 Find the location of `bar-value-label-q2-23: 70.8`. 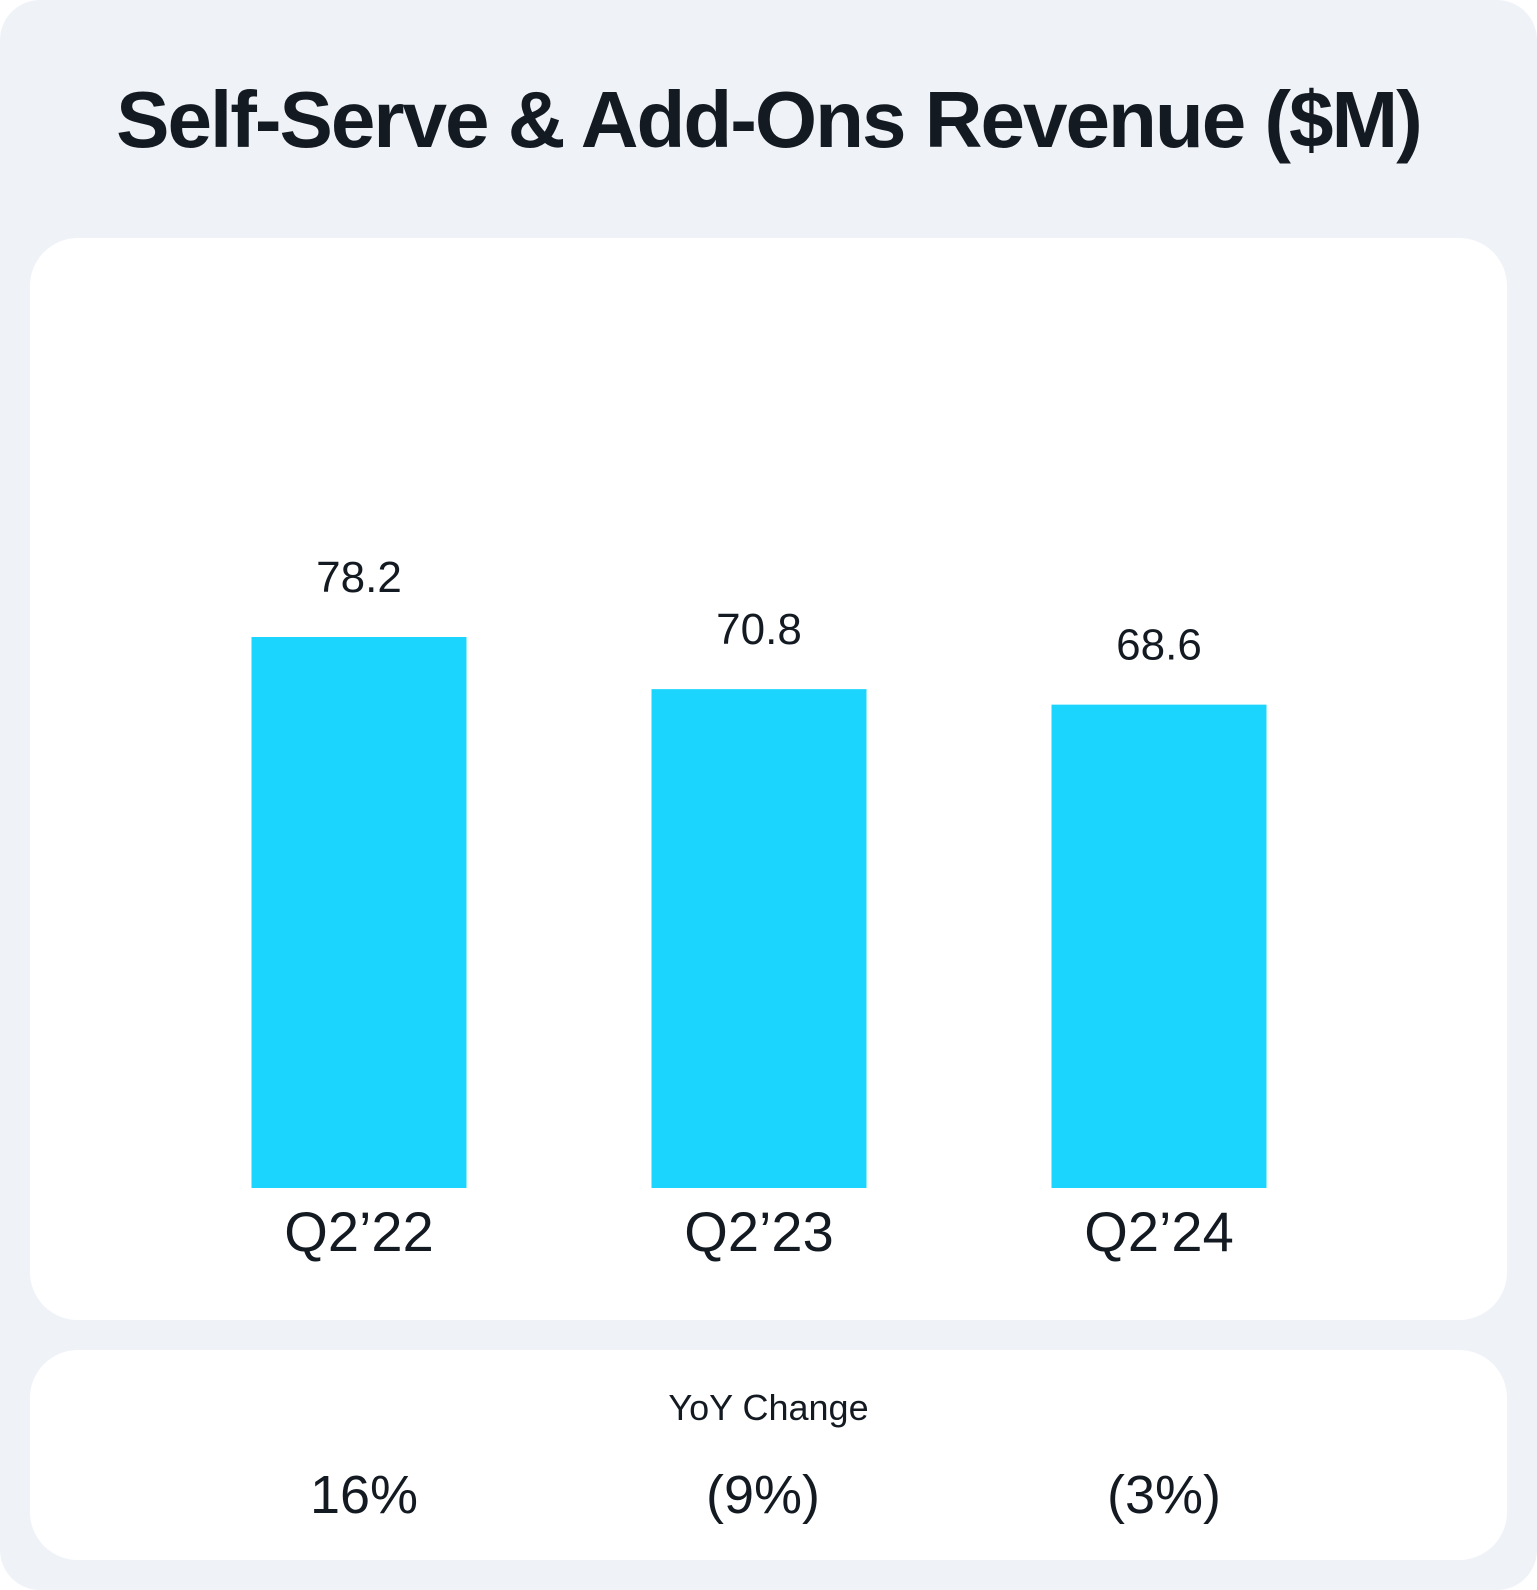

bar-value-label-q2-23: 70.8 is located at coordinates (759, 629).